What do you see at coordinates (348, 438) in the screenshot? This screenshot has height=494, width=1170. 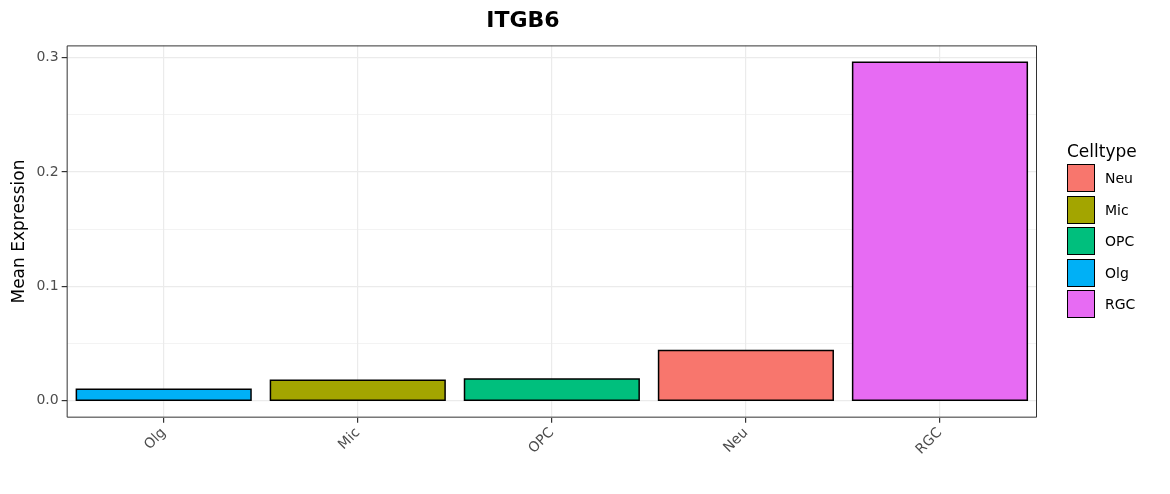 I see `x-tick-label: Mic` at bounding box center [348, 438].